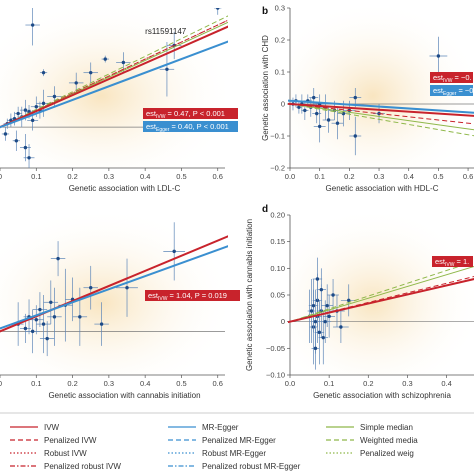 This screenshot has height=474, width=474. What do you see at coordinates (381, 106) in the screenshot?
I see `fit-line-mr-egger` at bounding box center [381, 106].